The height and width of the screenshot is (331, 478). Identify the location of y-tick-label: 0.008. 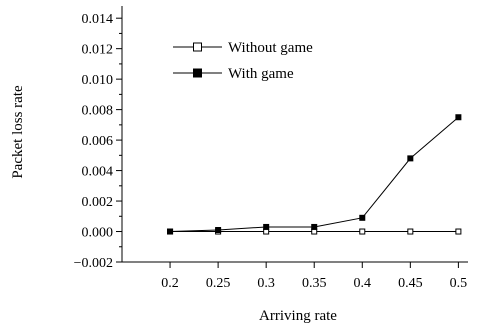
(98, 111).